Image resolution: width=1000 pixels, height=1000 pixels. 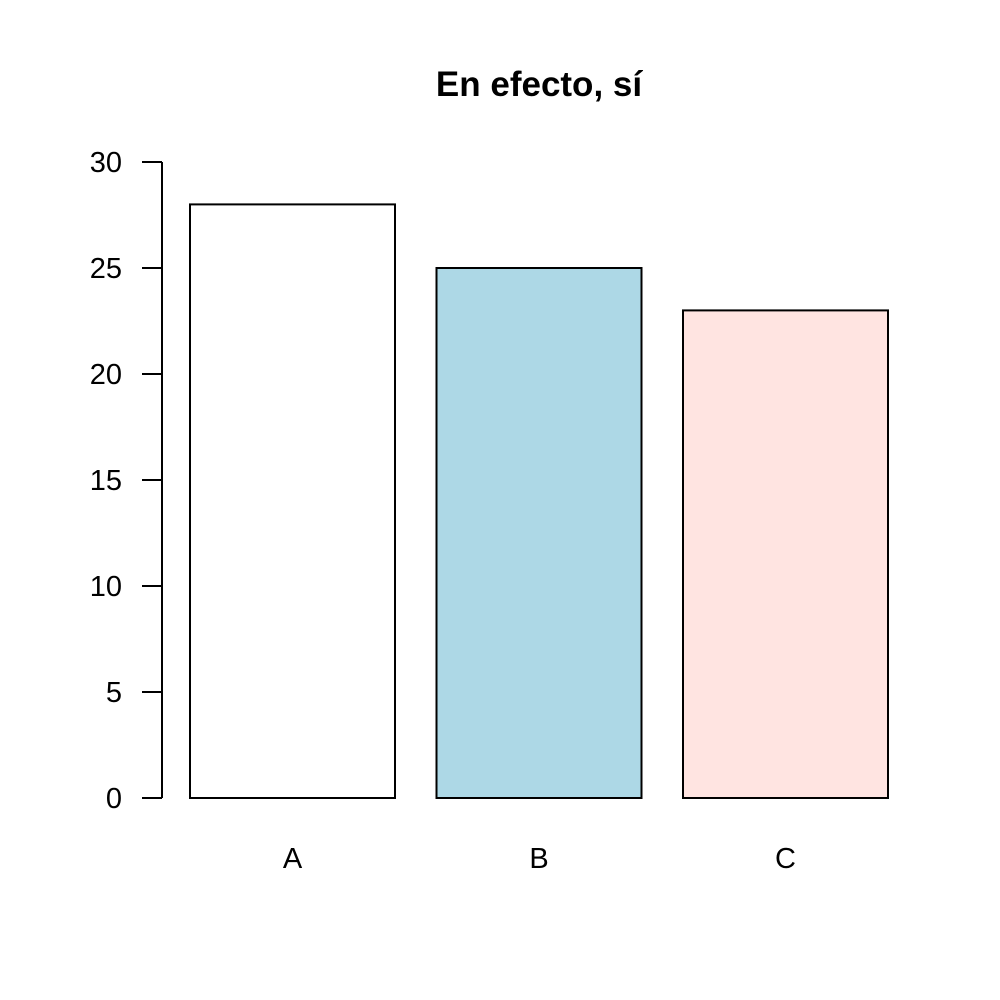 I want to click on y-axis: 0 5 10 15 20 25 30, so click(x=126, y=481).